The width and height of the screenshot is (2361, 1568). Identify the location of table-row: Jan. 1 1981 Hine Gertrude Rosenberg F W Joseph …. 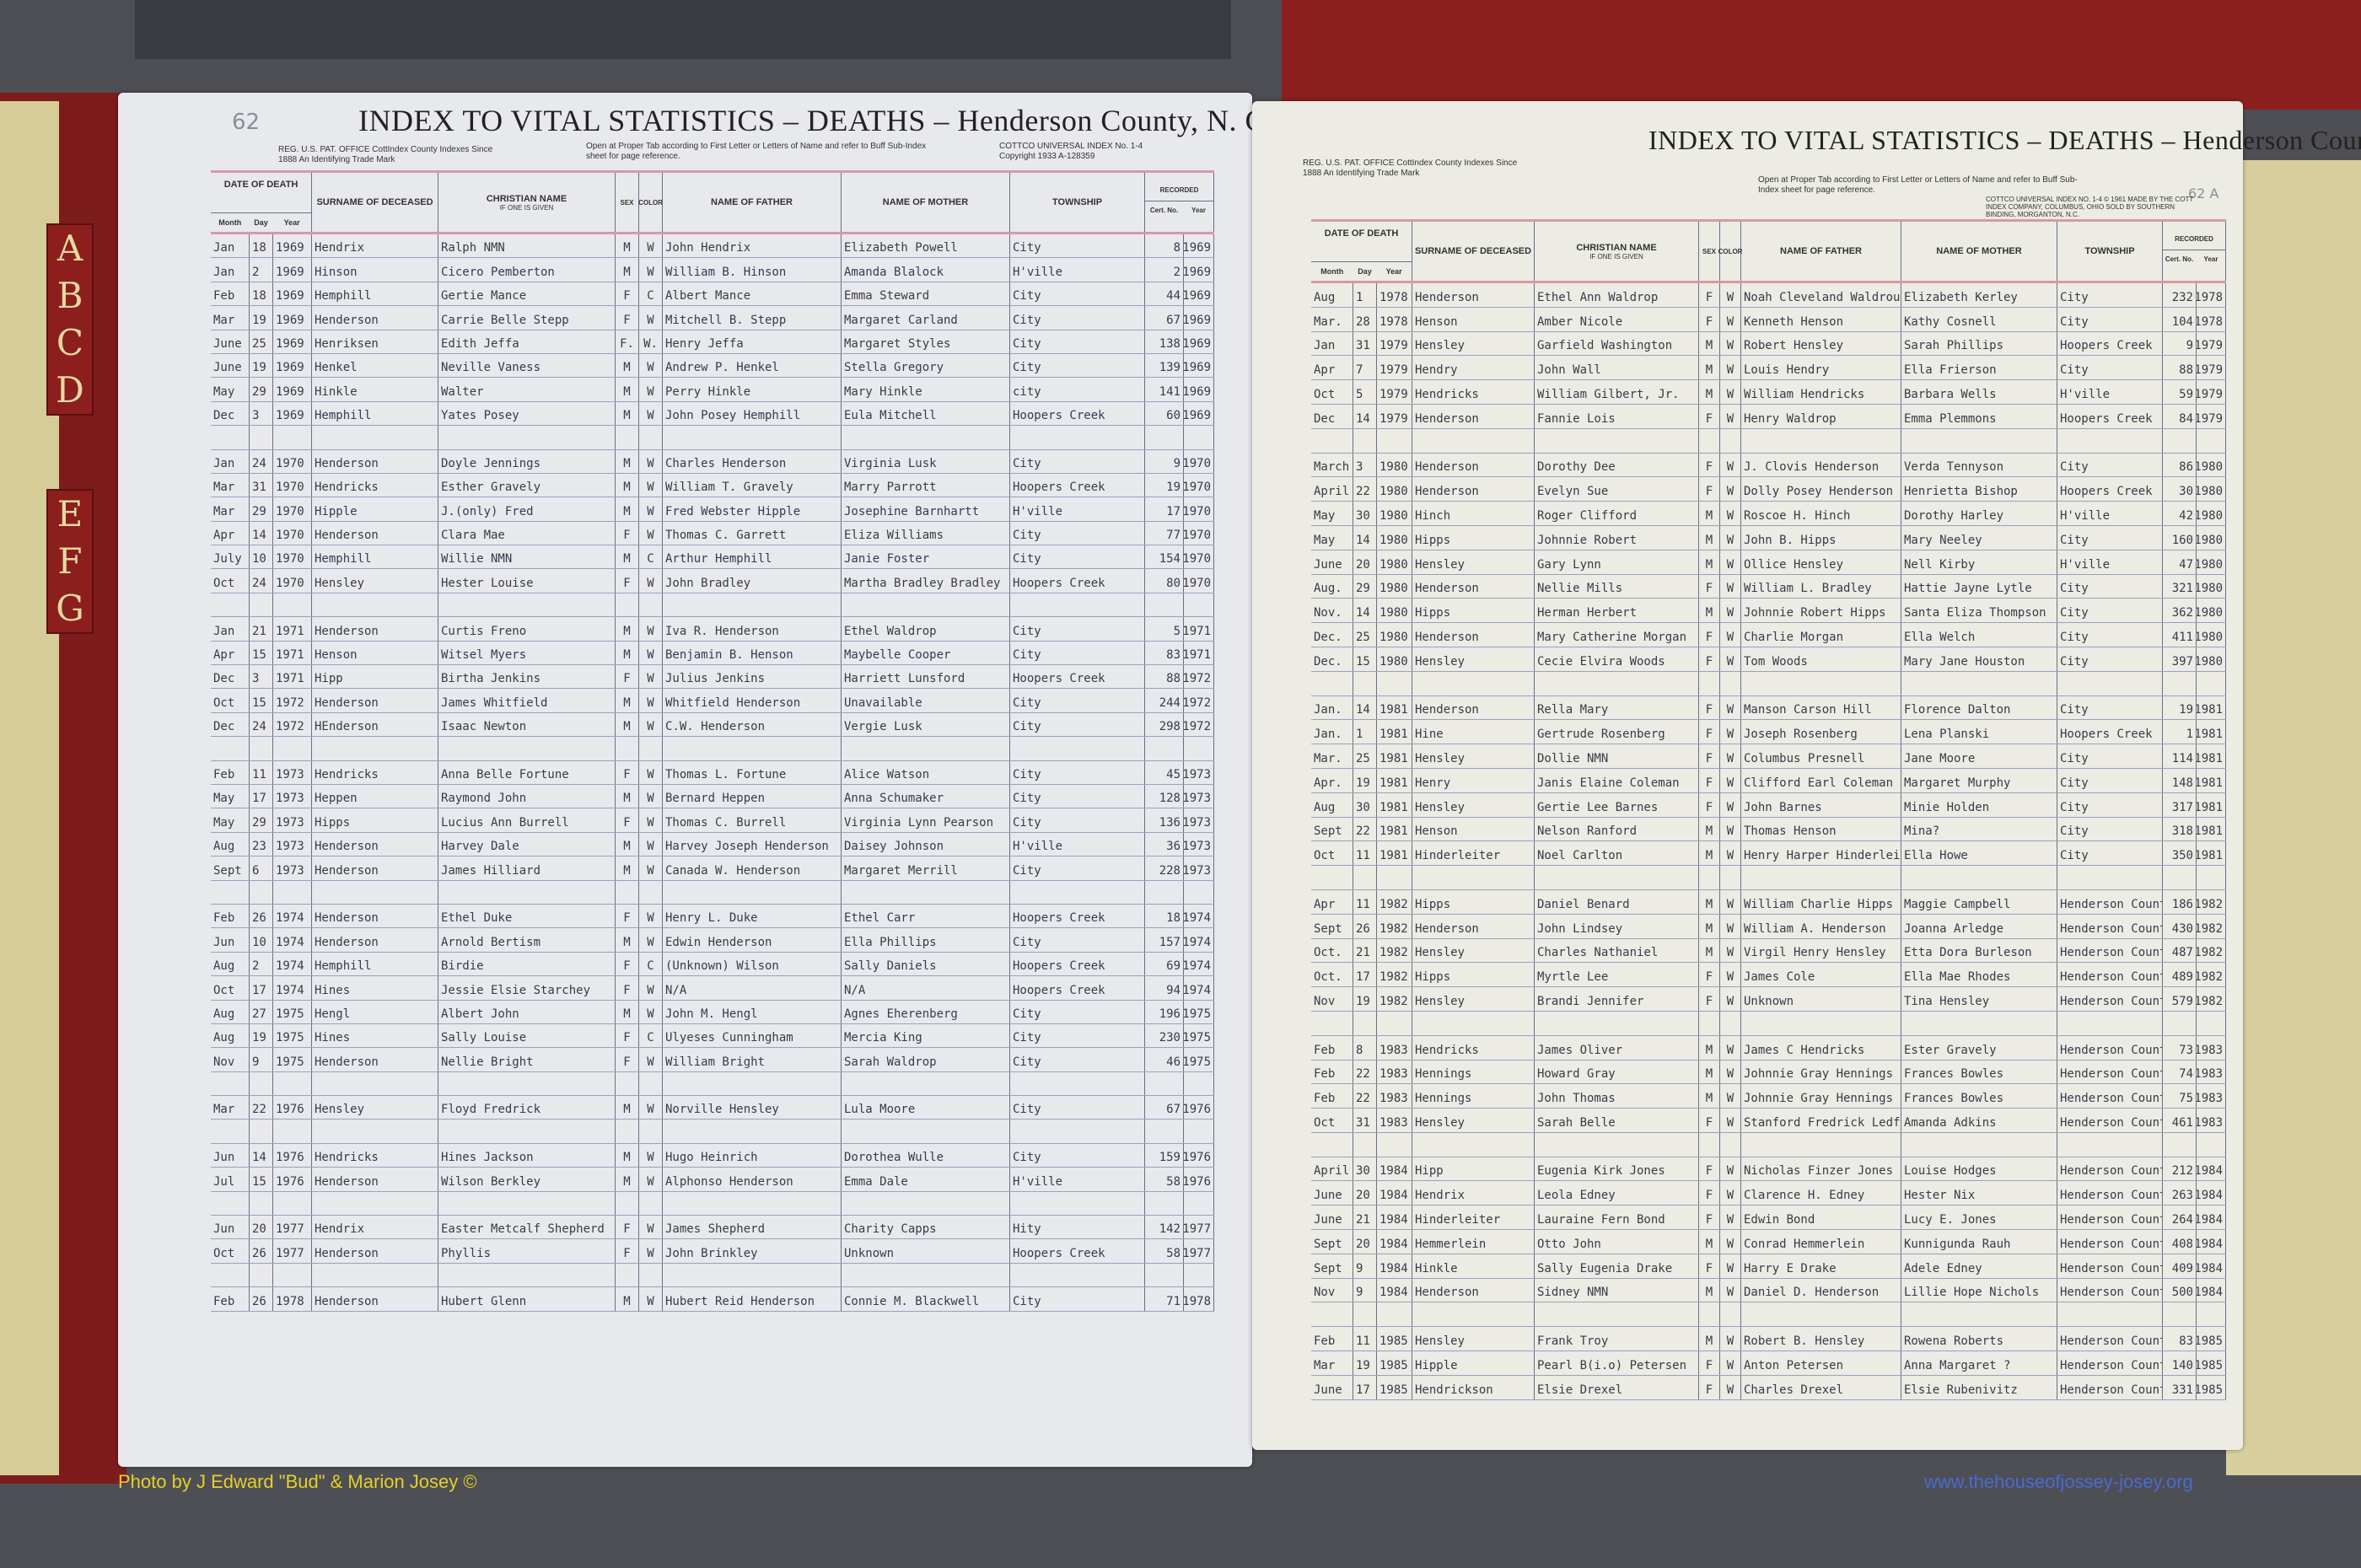
(1768, 732).